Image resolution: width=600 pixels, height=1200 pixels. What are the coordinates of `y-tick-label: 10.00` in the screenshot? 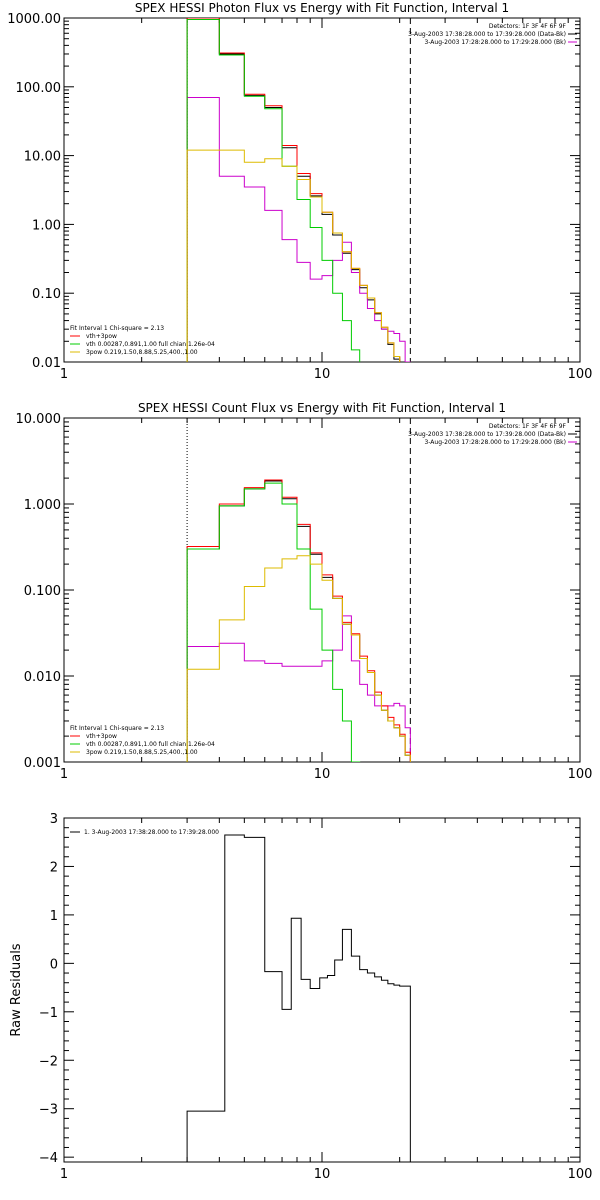 It's located at (42, 157).